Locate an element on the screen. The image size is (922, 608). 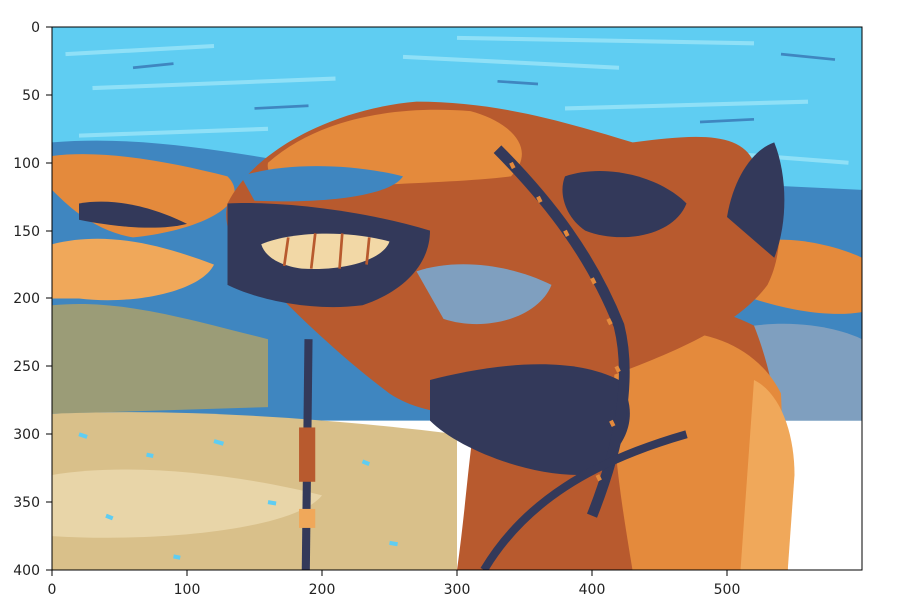
hills-olive is located at coordinates (160, 358).